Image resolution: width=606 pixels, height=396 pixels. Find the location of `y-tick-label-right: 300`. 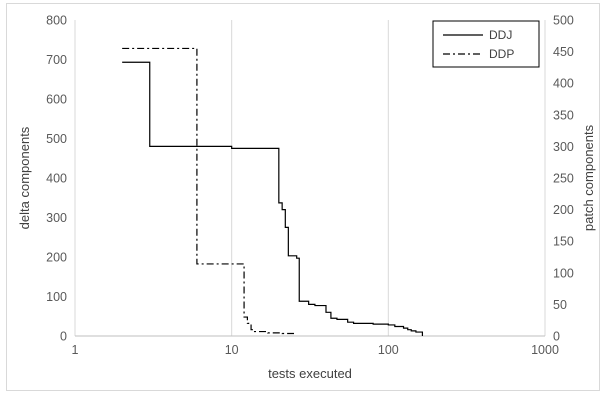

y-tick-label-right: 300 is located at coordinates (563, 147).